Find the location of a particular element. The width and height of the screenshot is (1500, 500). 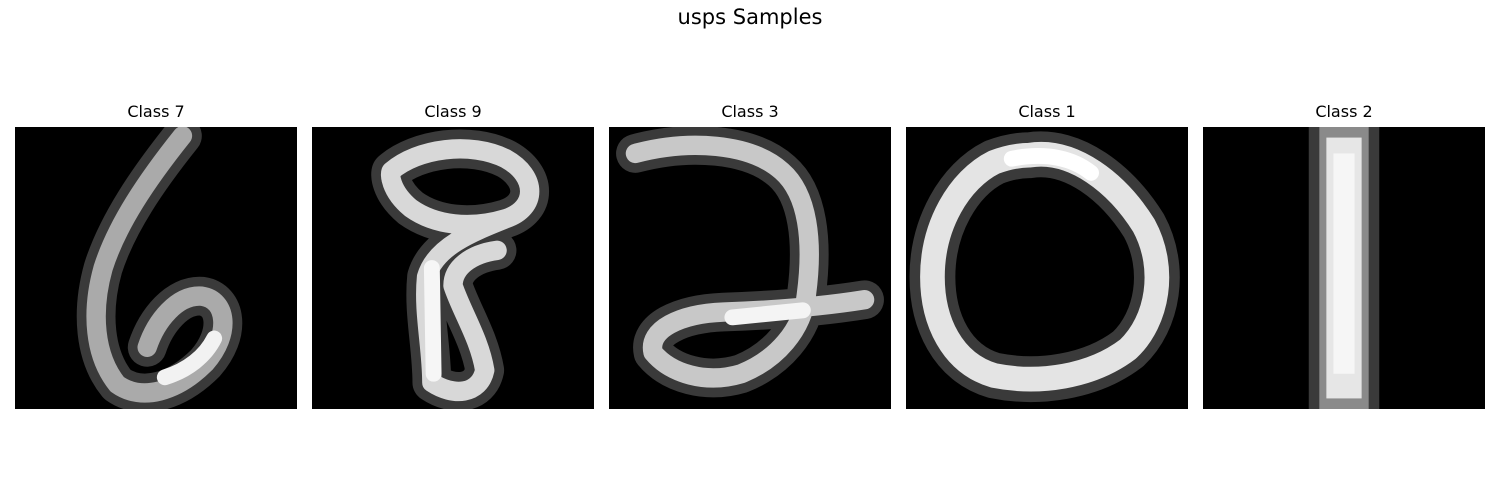

sample-label: Class 2 is located at coordinates (1344, 111).